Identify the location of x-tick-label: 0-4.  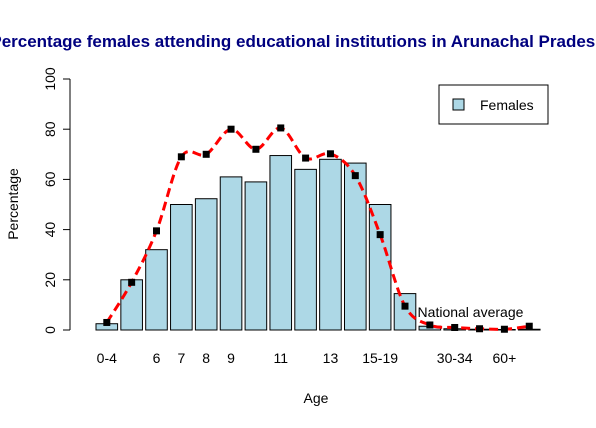
(107, 358).